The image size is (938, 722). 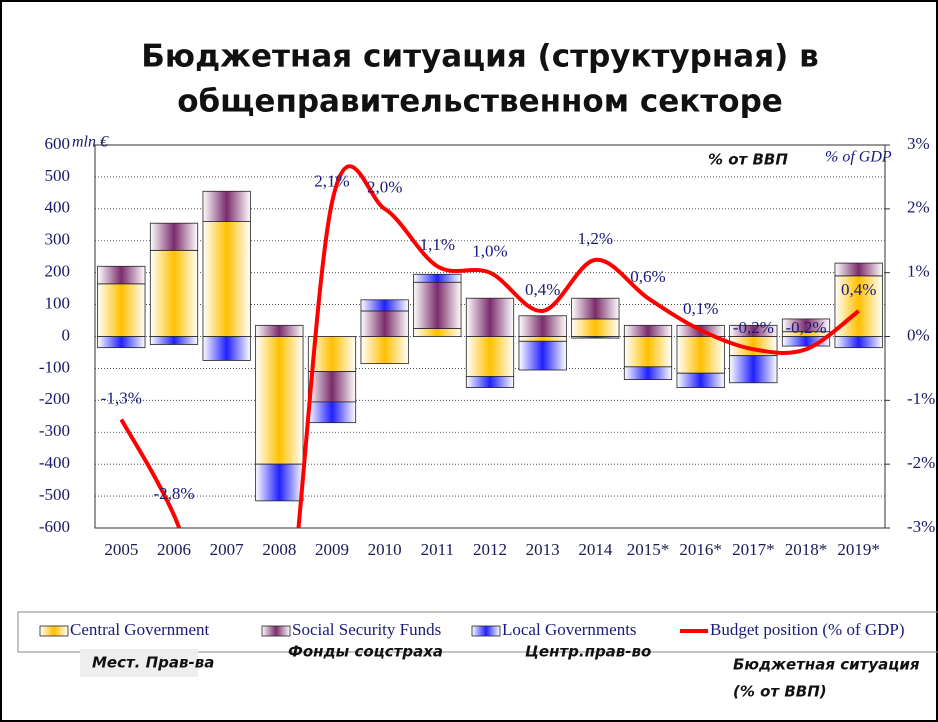 I want to click on x-tick-label: 2008, so click(x=279, y=549).